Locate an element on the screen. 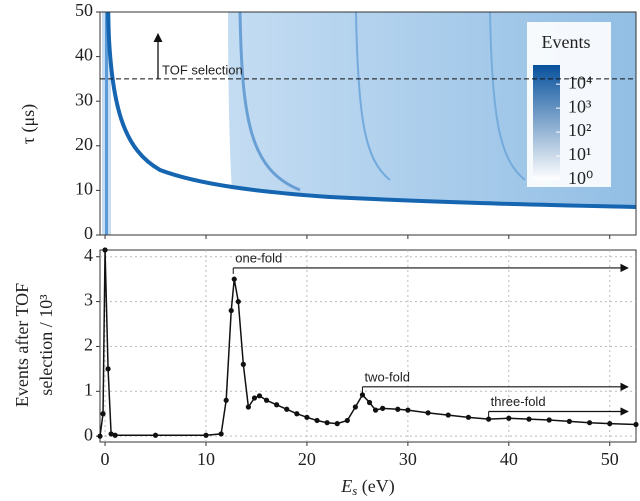  colorbar-tick-label: 10¹ is located at coordinates (579, 154).